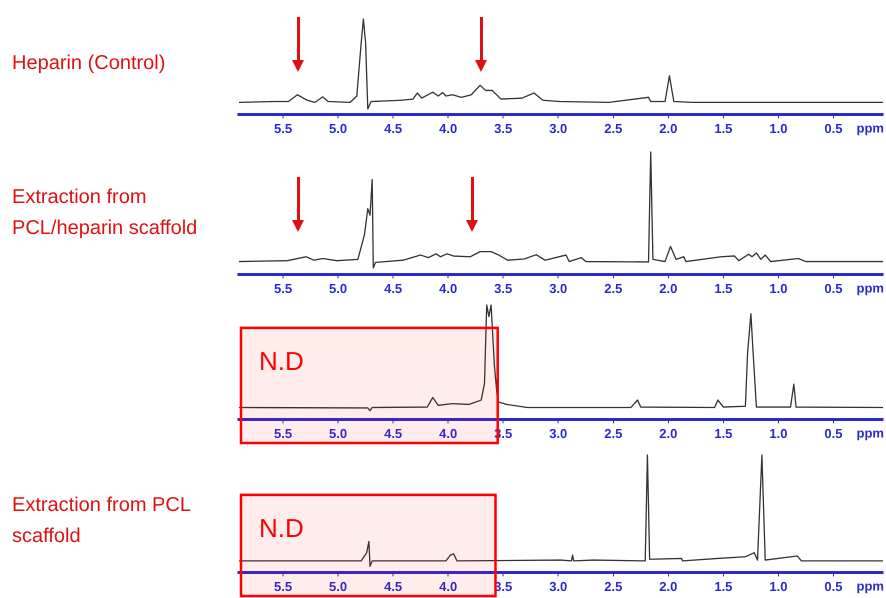  I want to click on text: Extraction from PCL/heparin scaffold, so click(105, 213).